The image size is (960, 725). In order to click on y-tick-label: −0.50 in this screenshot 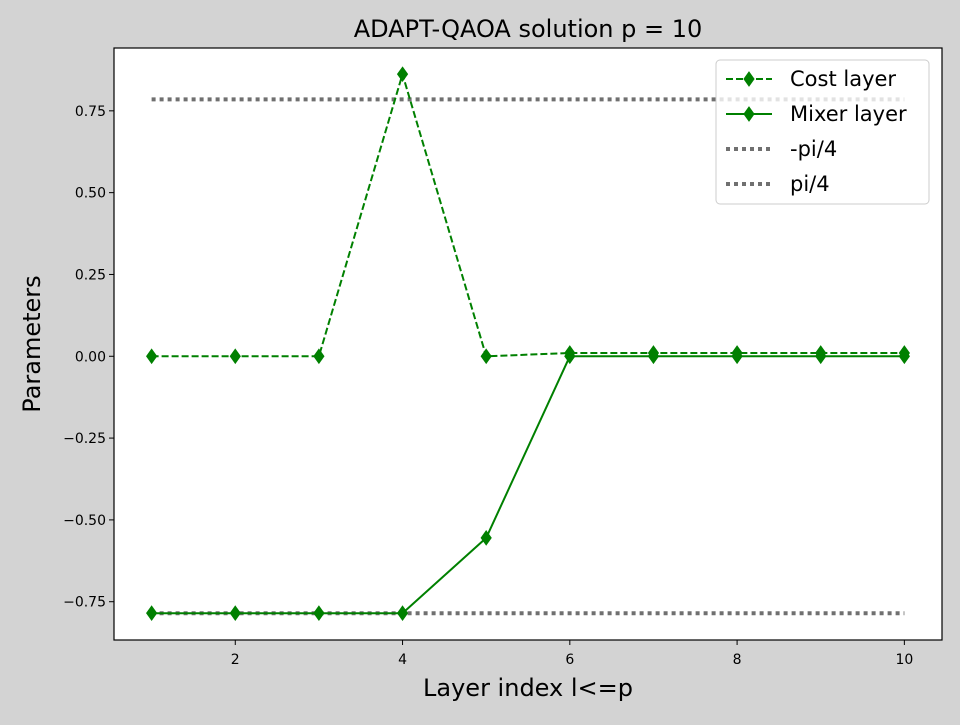, I will do `click(84, 521)`.